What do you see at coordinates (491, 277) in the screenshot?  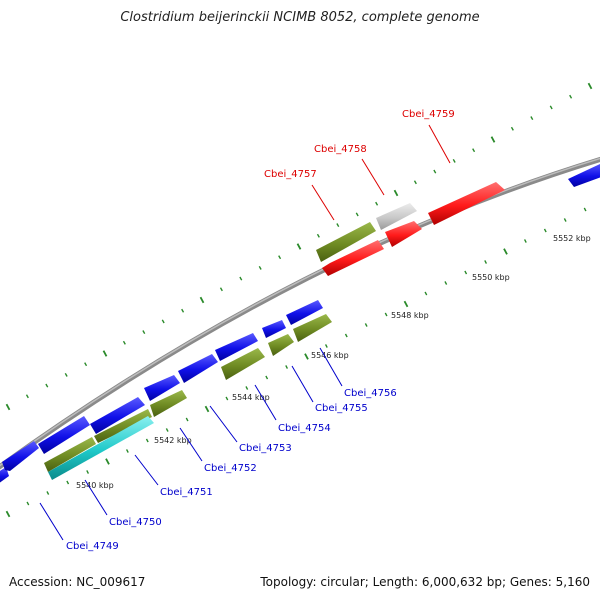 I see `scale-label: 5550 kbp` at bounding box center [491, 277].